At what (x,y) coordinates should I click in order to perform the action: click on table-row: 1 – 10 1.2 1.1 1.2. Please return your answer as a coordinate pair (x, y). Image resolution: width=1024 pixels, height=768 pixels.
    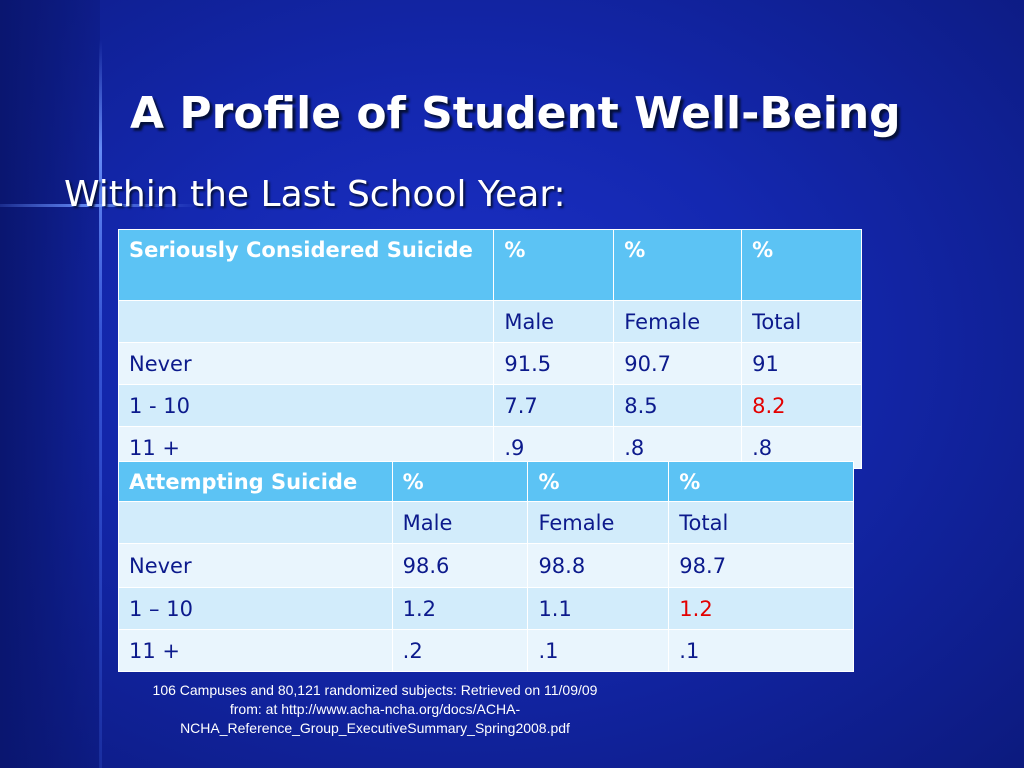
    Looking at the image, I should click on (486, 608).